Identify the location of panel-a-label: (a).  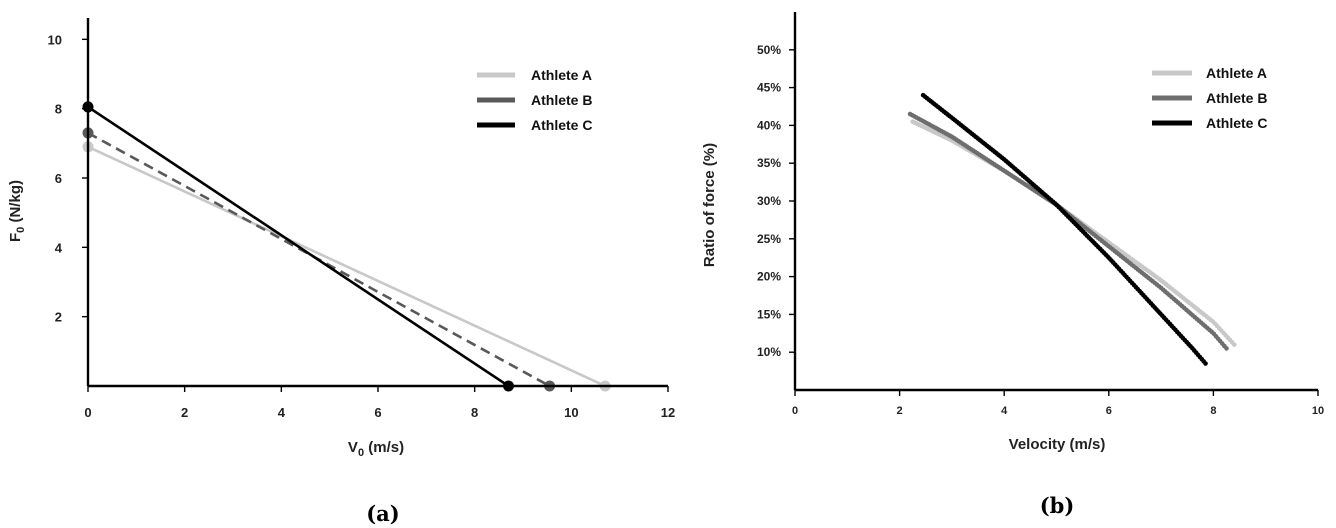
(382, 513).